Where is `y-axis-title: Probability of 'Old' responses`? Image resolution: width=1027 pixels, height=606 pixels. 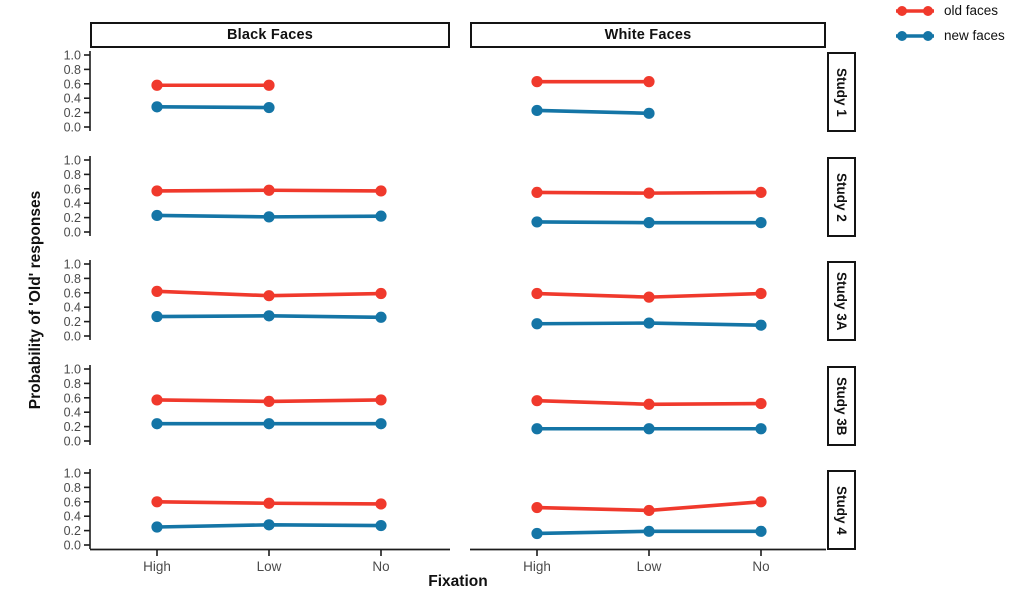
y-axis-title: Probability of 'Old' responses is located at coordinates (35, 300).